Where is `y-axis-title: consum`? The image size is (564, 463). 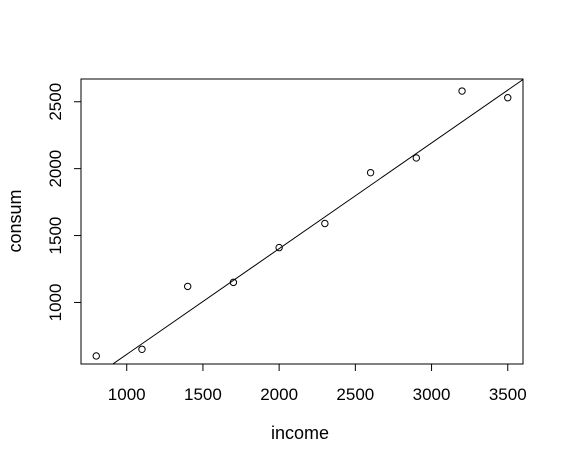 y-axis-title: consum is located at coordinates (15, 220).